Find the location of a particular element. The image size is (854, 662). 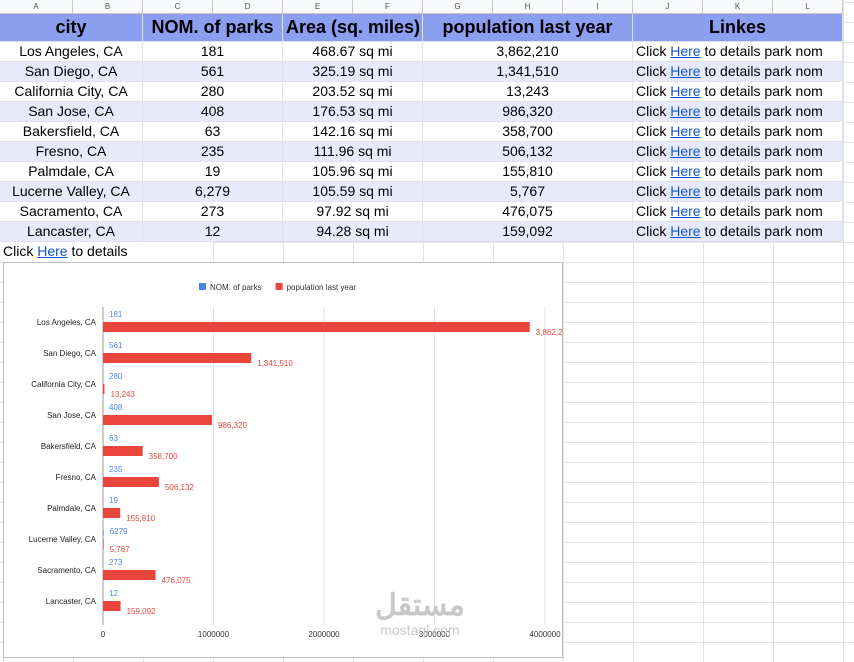

table-cell: 203.52 sq mi is located at coordinates (353, 92).